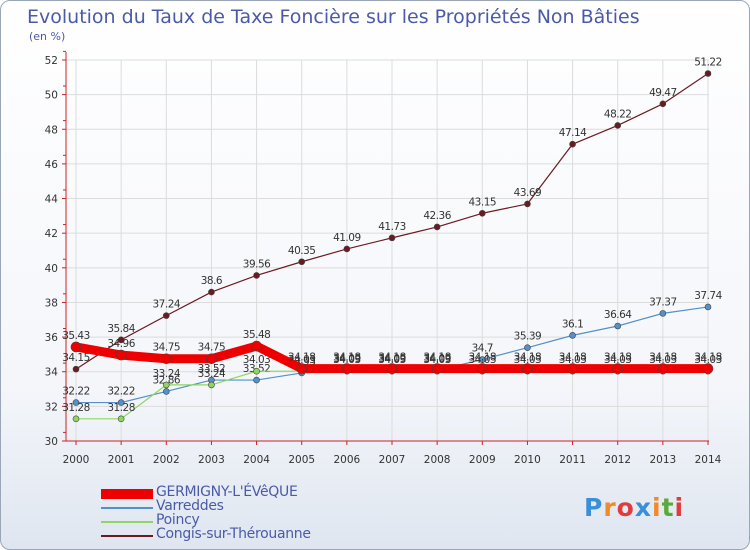 The height and width of the screenshot is (550, 750). Describe the element at coordinates (121, 408) in the screenshot. I see `data-label-poincy-2001: 31.28` at that location.